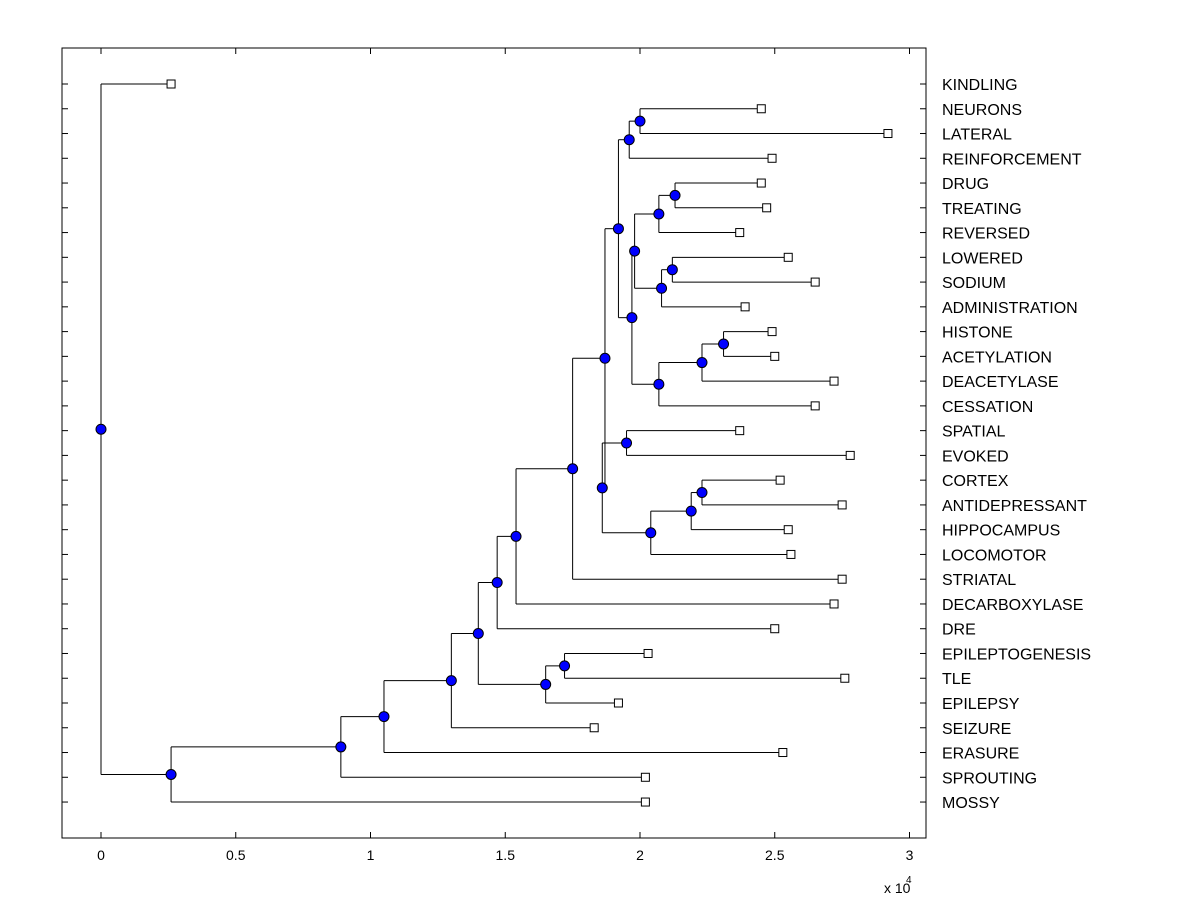 The height and width of the screenshot is (900, 1200). Describe the element at coordinates (982, 258) in the screenshot. I see `leaf-label: LOWERED` at that location.